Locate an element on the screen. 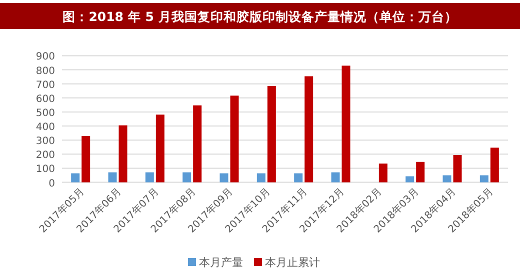 This screenshot has height=277, width=520. y-tick-label: 800 is located at coordinates (45, 71).